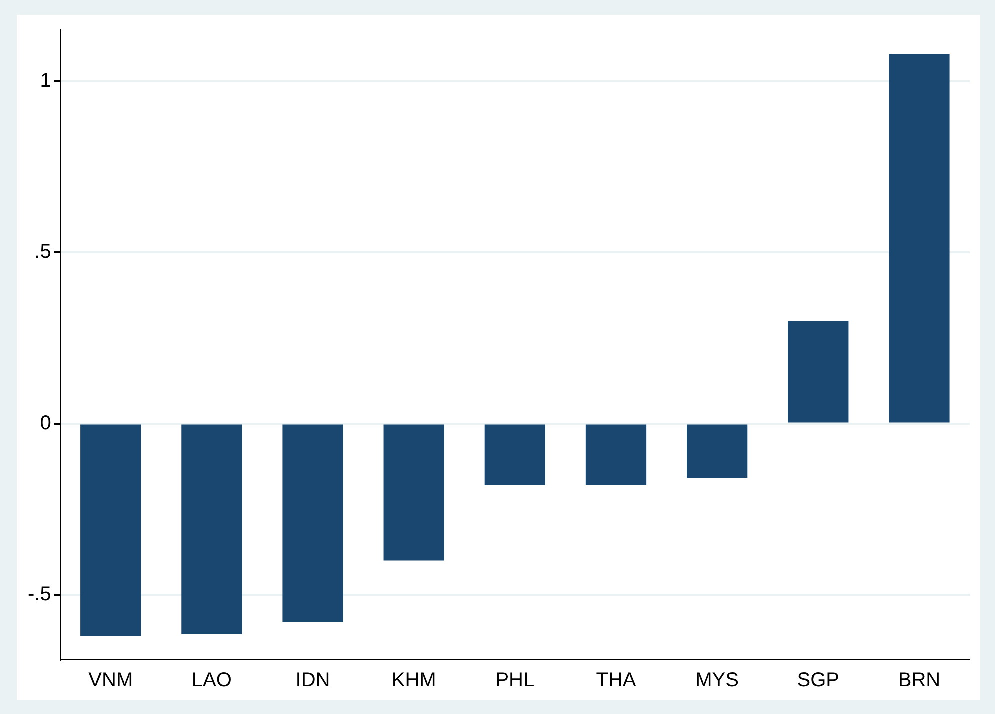  I want to click on x-tick-label: PHL, so click(515, 681).